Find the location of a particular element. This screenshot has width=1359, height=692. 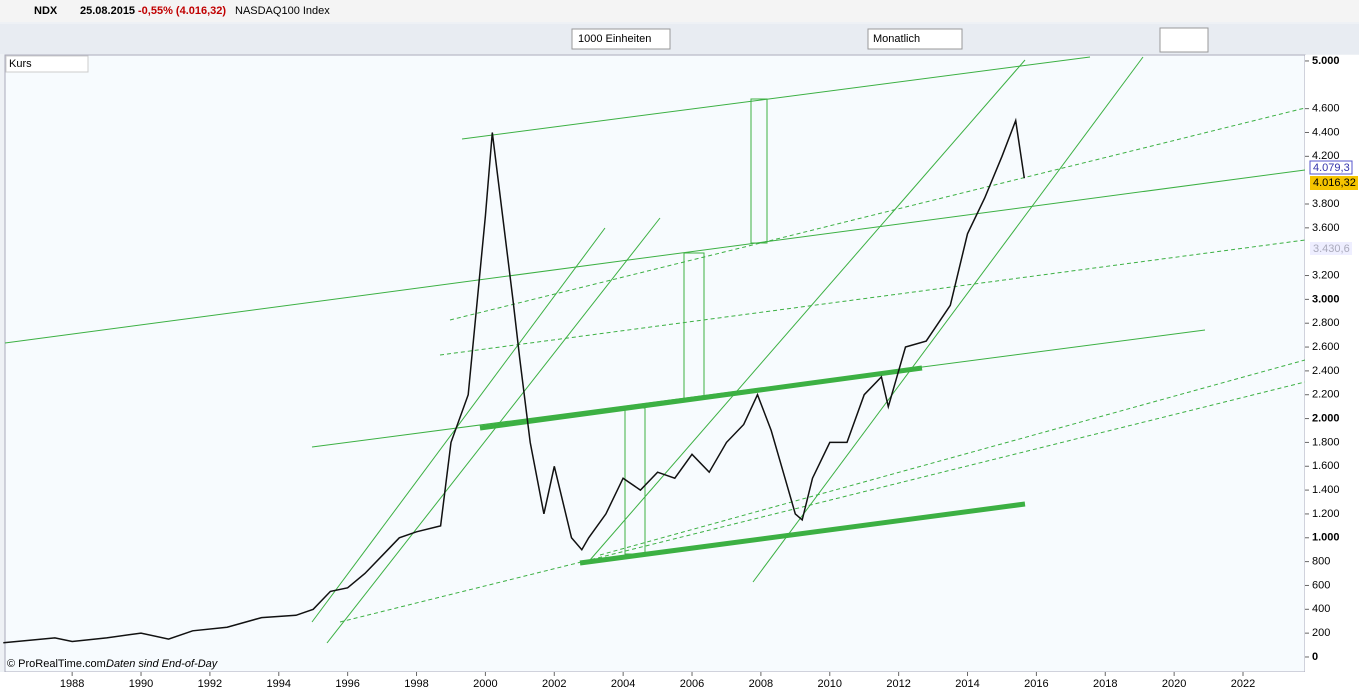

note: Daten sind End-of-Day is located at coordinates (162, 664).